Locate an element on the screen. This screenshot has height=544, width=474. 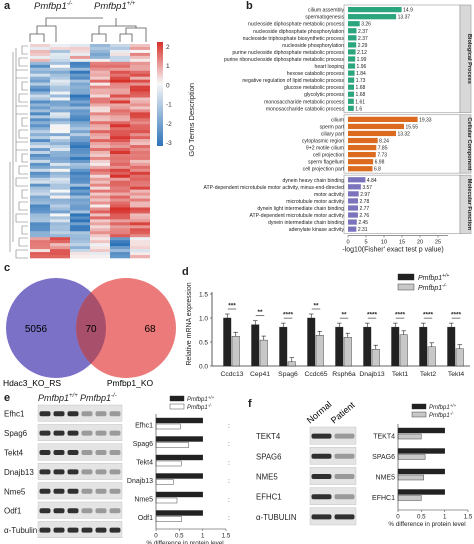
protein-f-legend-swatch is located at coordinates (419, 406).